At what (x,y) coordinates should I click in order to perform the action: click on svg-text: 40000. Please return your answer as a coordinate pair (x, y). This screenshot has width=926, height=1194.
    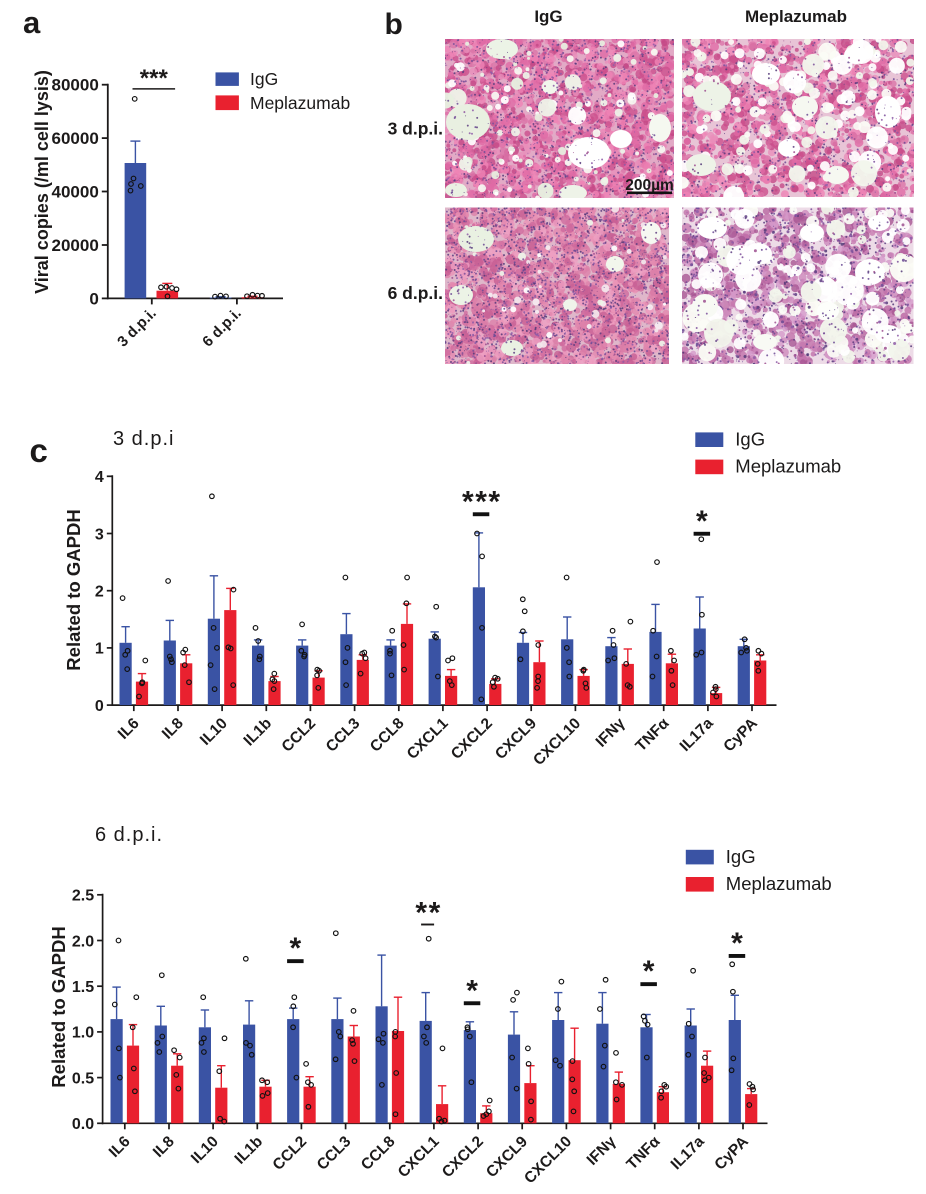
    Looking at the image, I should click on (75, 192).